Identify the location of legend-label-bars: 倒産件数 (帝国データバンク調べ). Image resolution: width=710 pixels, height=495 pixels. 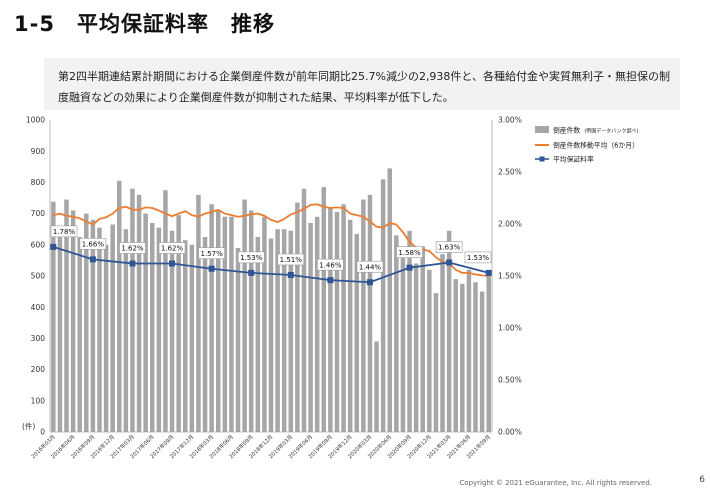
(596, 130).